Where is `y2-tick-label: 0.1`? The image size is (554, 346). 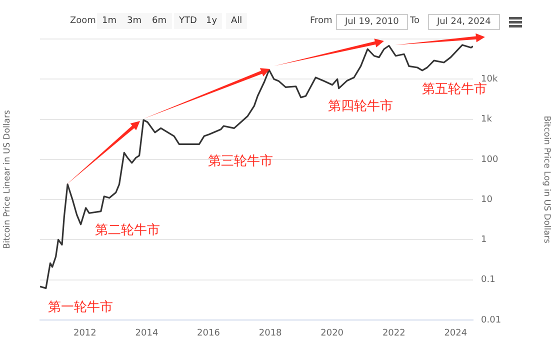 y2-tick-label: 0.1 is located at coordinates (488, 280).